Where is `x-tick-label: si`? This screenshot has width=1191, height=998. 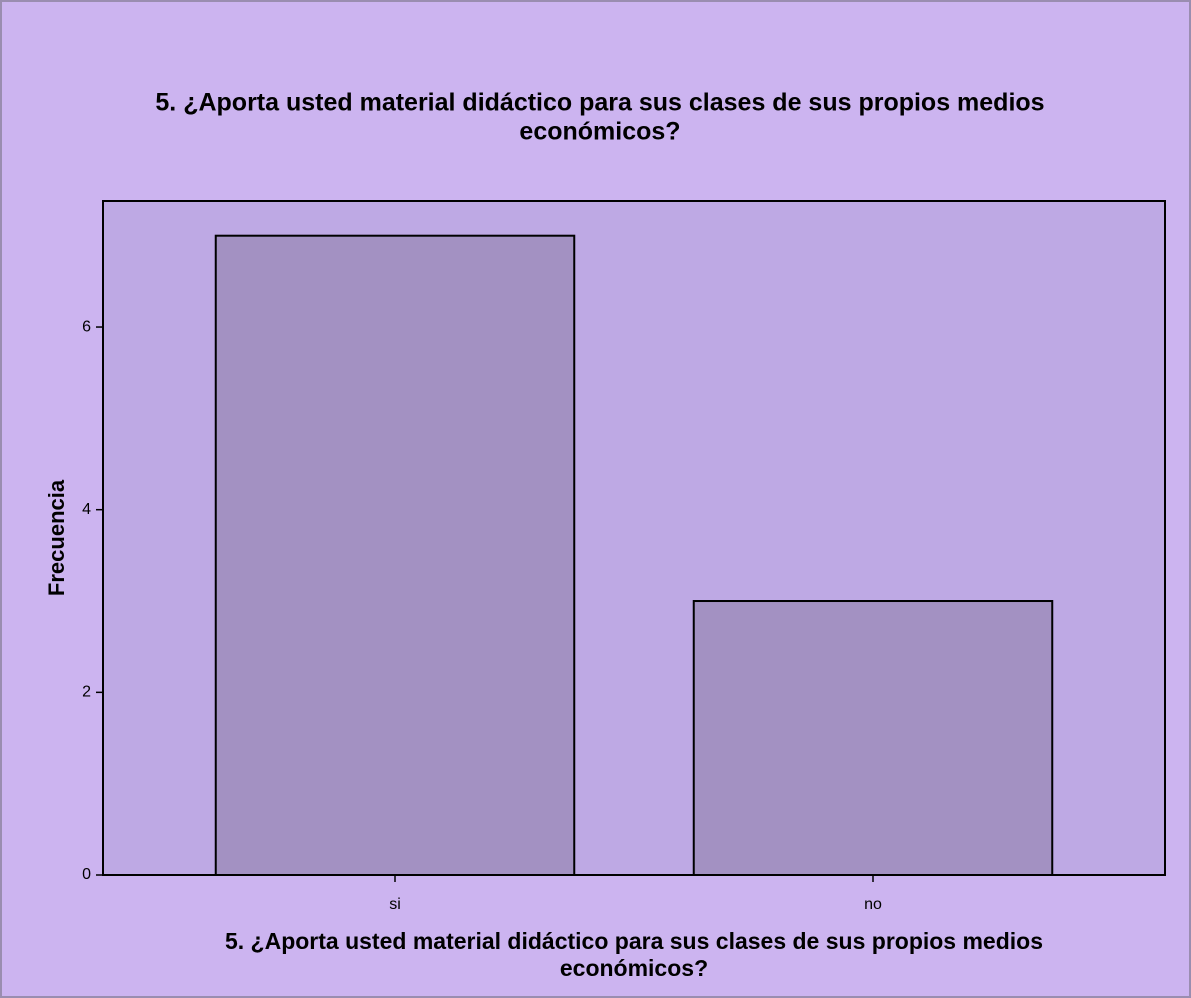 x-tick-label: si is located at coordinates (395, 904).